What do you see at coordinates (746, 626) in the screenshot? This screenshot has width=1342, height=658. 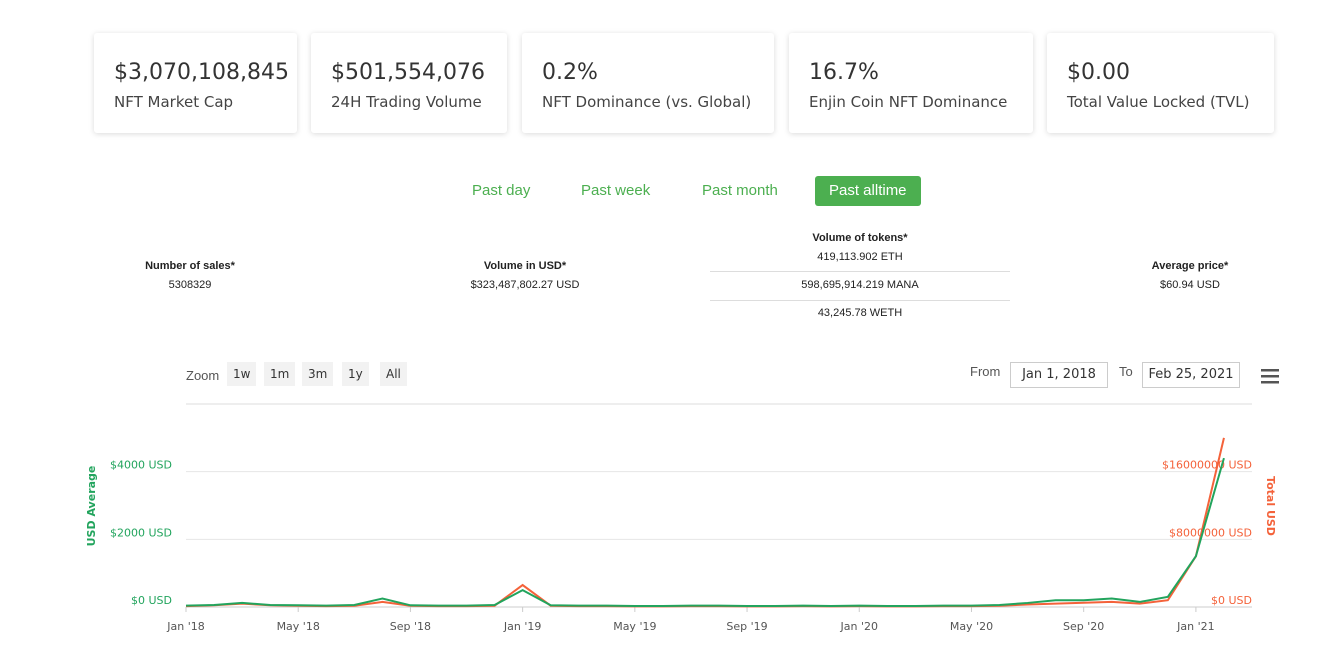 I see `x-tick-label: Sep '19` at bounding box center [746, 626].